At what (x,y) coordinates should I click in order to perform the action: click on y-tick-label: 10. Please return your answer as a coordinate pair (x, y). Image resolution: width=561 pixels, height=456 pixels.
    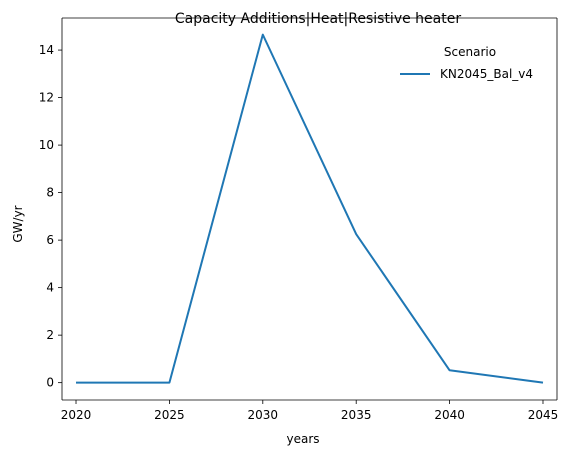
    Looking at the image, I should click on (46, 145).